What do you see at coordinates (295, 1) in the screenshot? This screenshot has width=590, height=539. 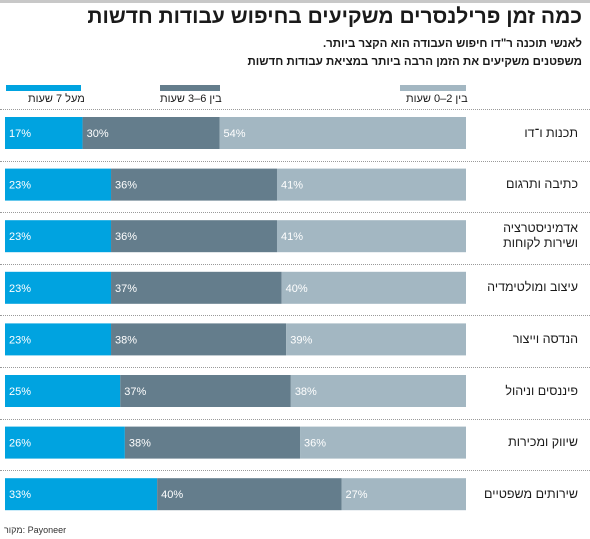 I see `top-accent-bar` at bounding box center [295, 1].